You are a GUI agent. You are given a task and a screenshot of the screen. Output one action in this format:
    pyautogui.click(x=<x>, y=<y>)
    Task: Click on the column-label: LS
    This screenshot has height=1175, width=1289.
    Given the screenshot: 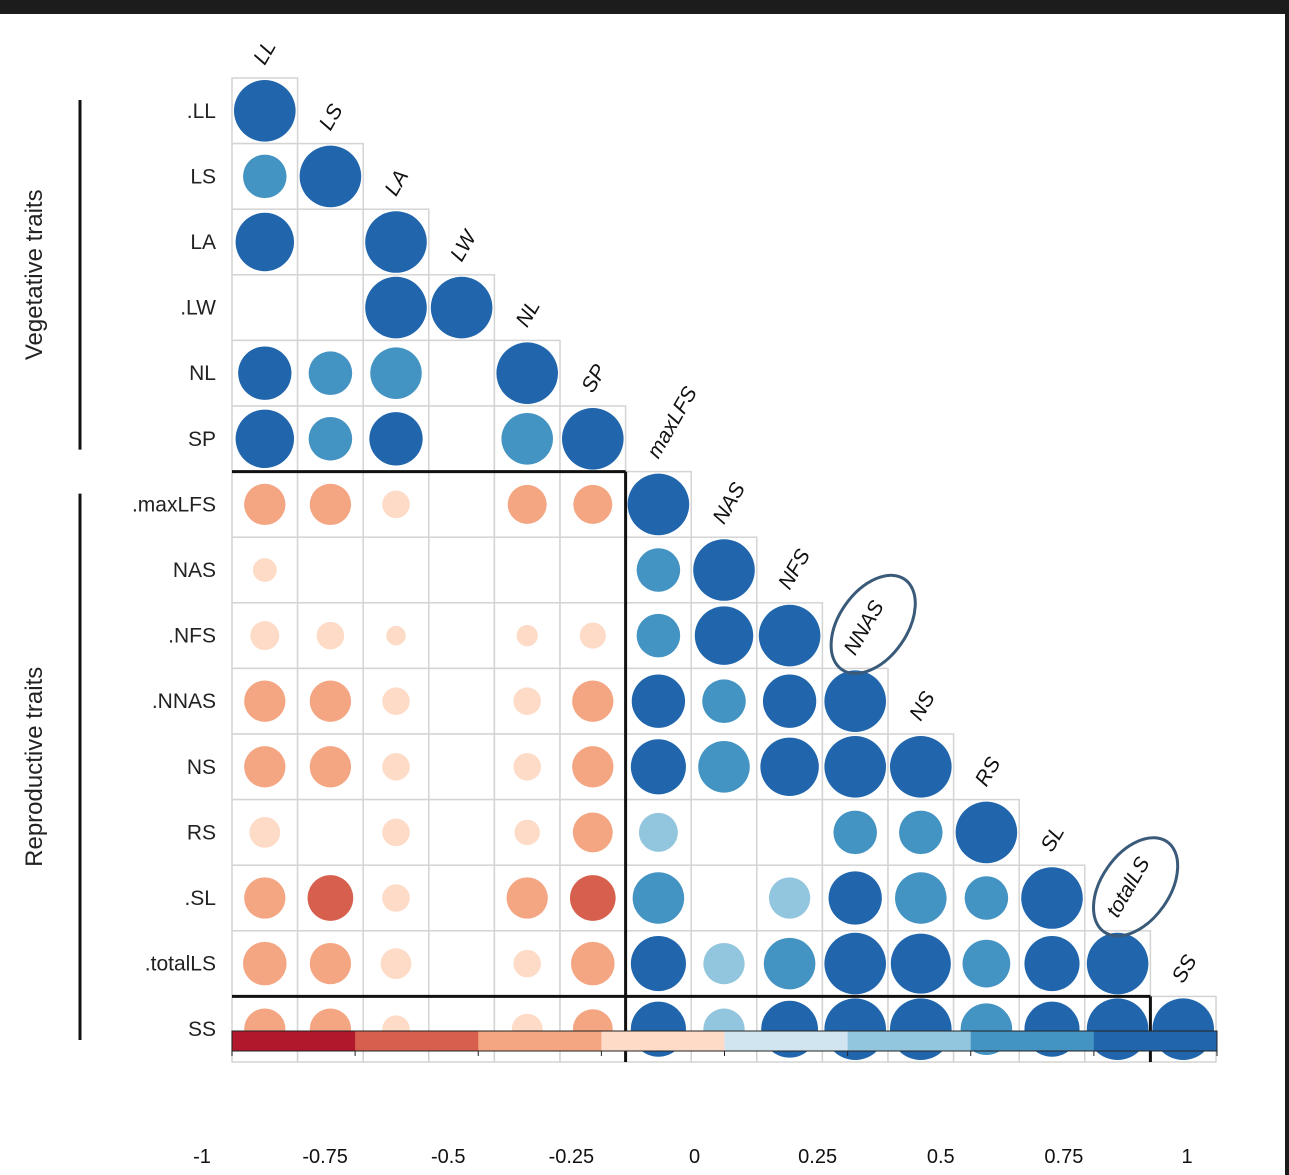 What is the action you would take?
    pyautogui.click(x=331, y=117)
    